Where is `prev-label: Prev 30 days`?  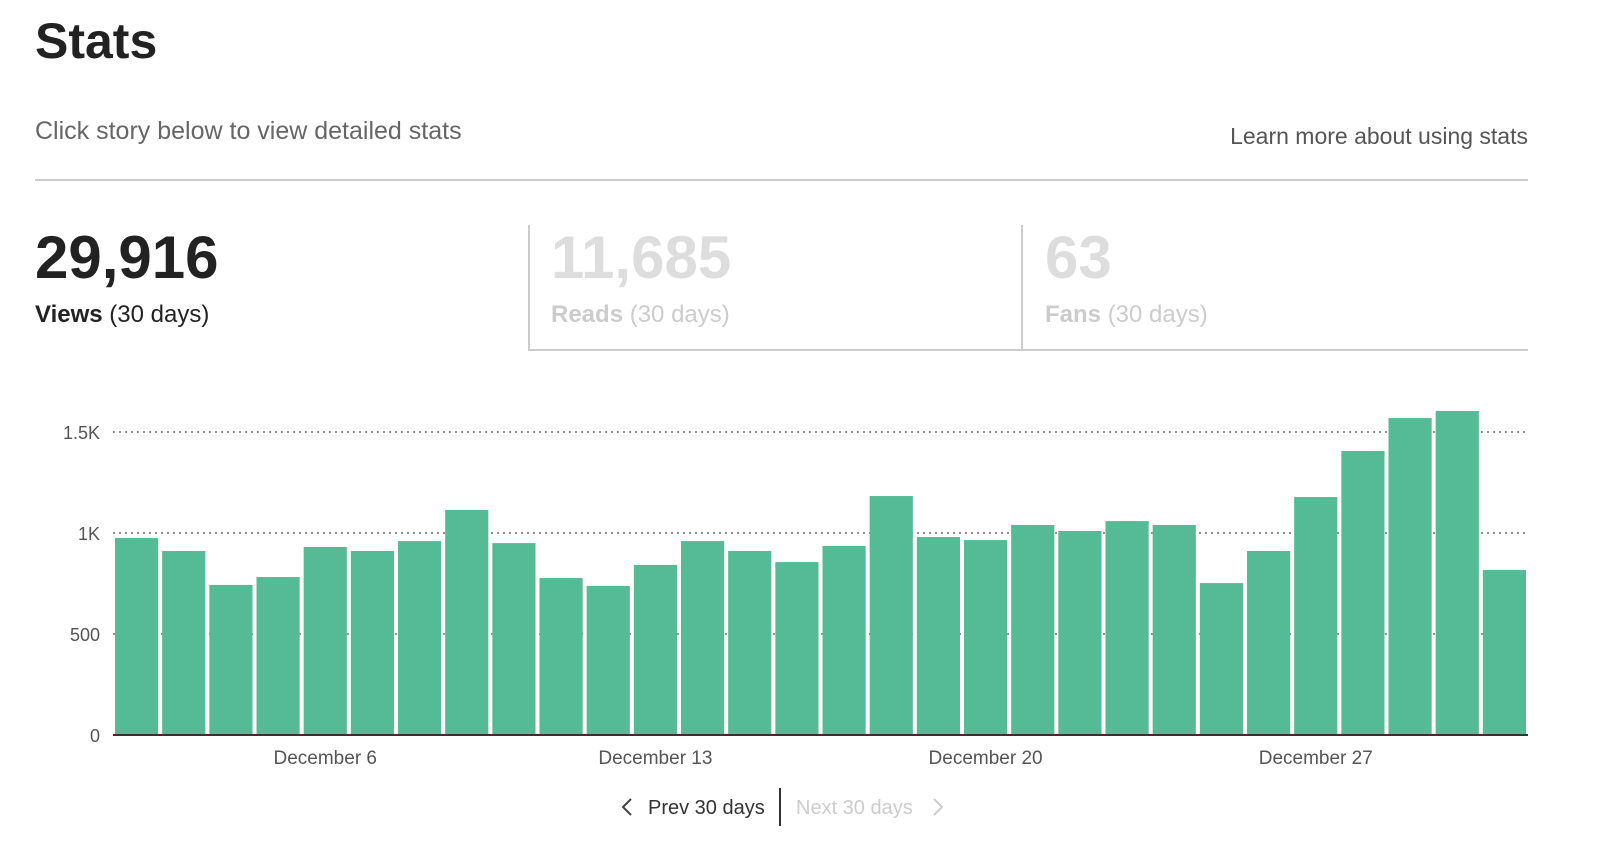 prev-label: Prev 30 days is located at coordinates (706, 808).